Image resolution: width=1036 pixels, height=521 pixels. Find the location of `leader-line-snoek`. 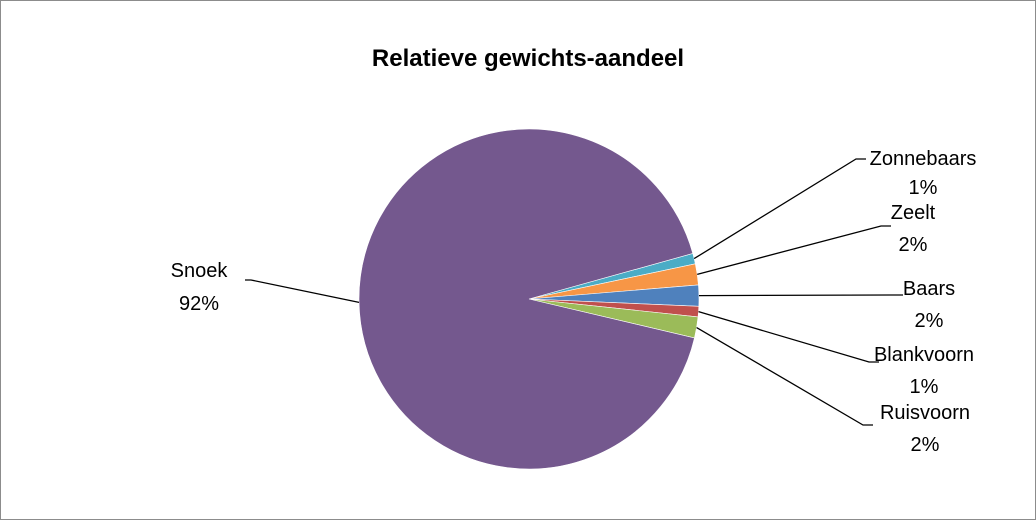

leader-line-snoek is located at coordinates (302, 291).